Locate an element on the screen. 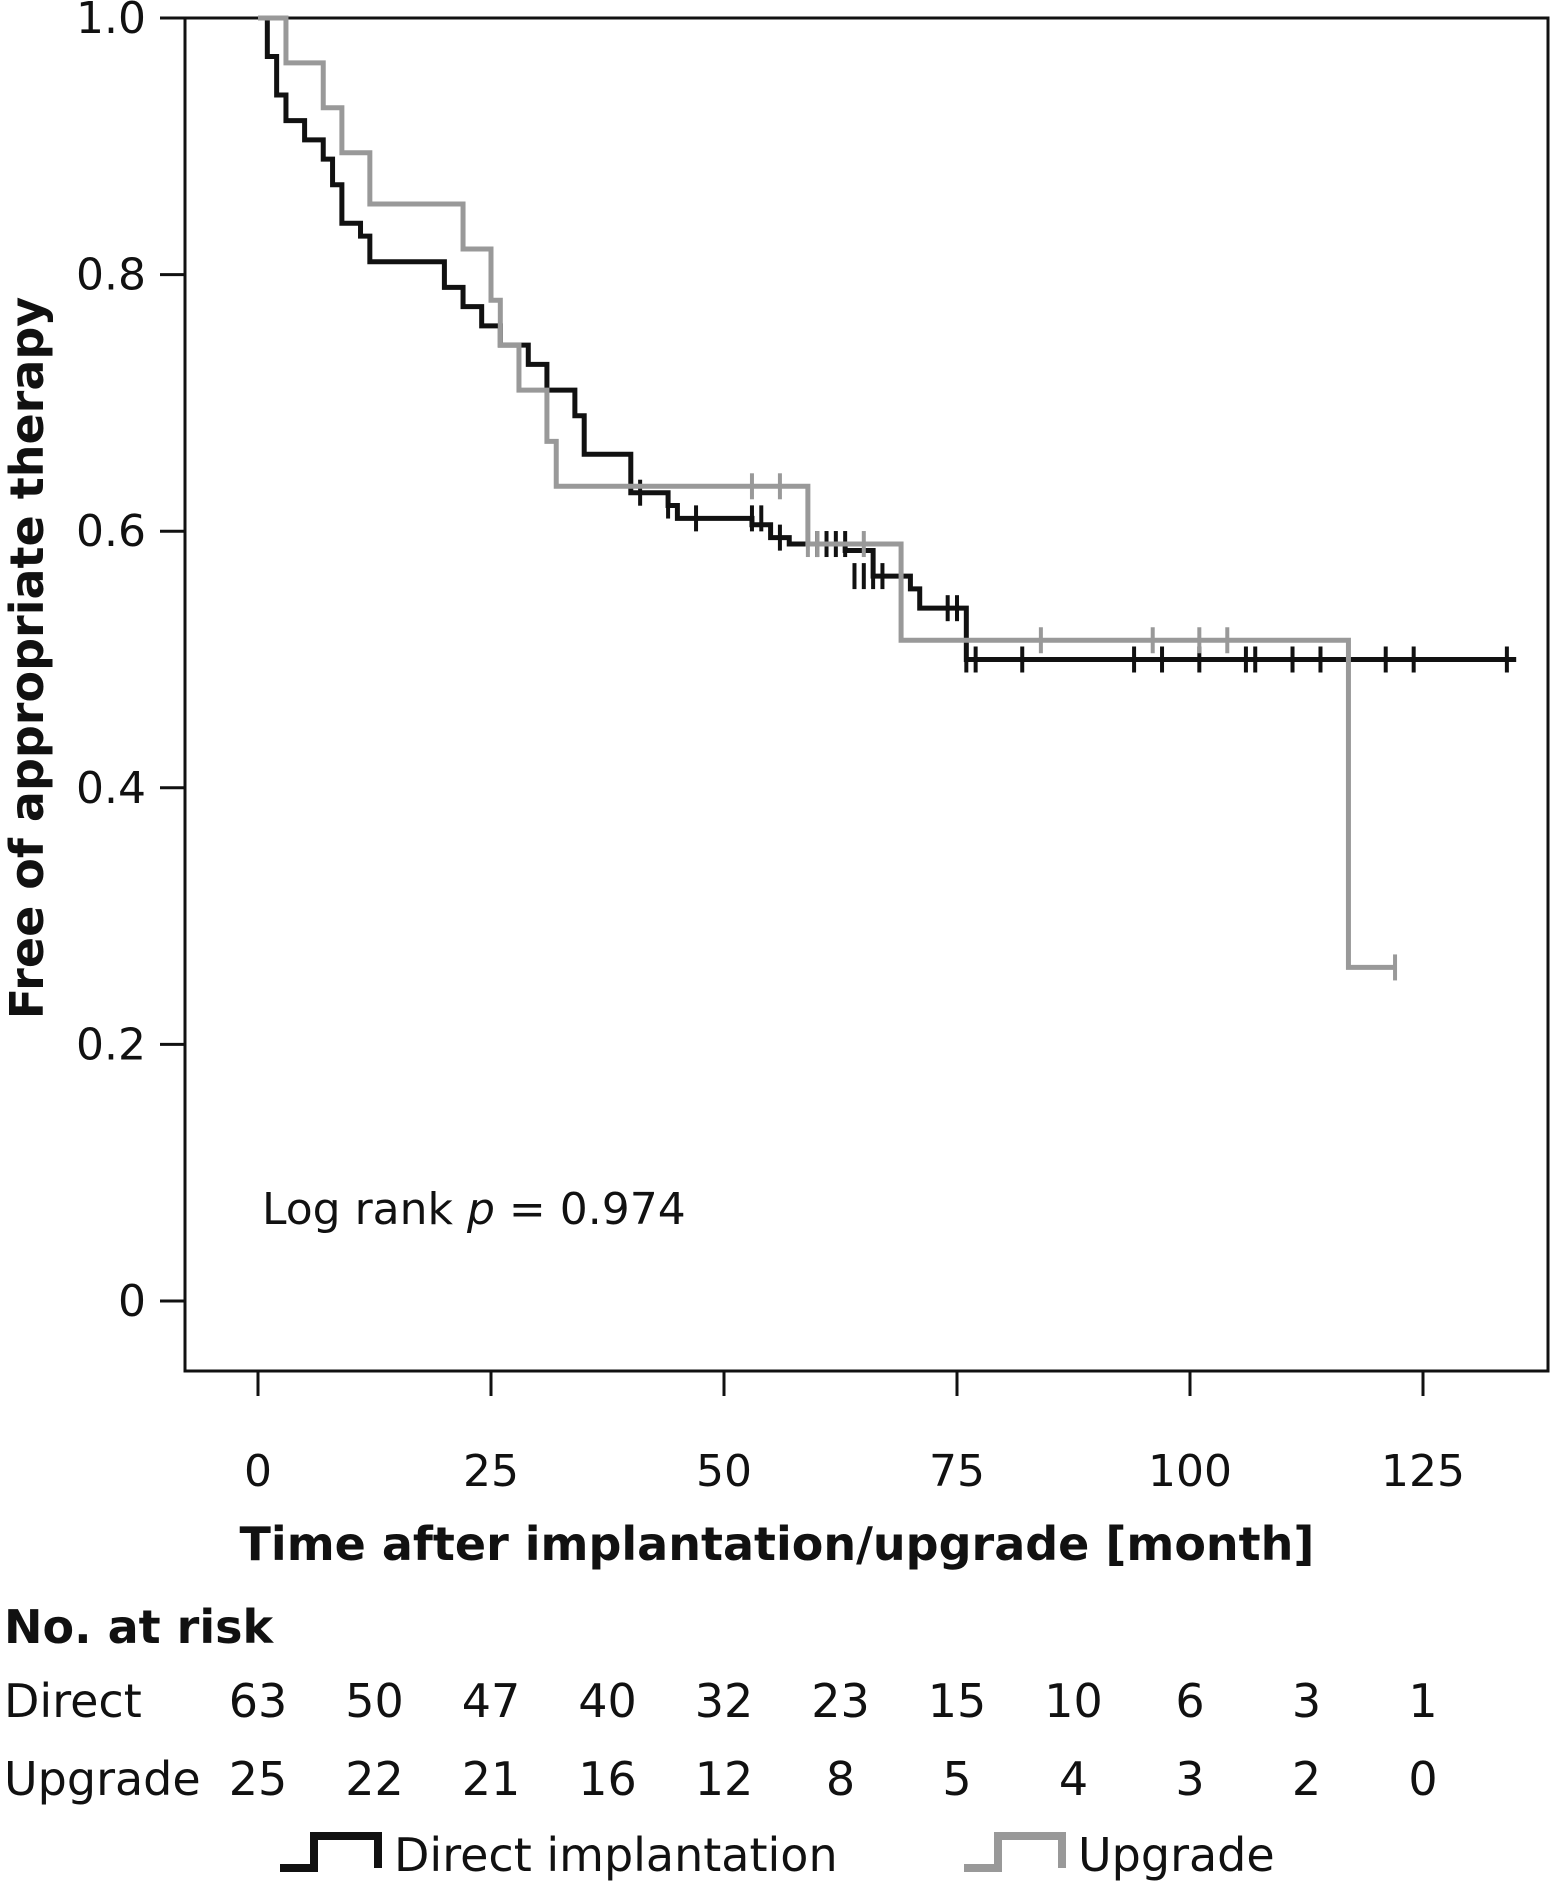  y-tick-label: 0 is located at coordinates (132, 1301).